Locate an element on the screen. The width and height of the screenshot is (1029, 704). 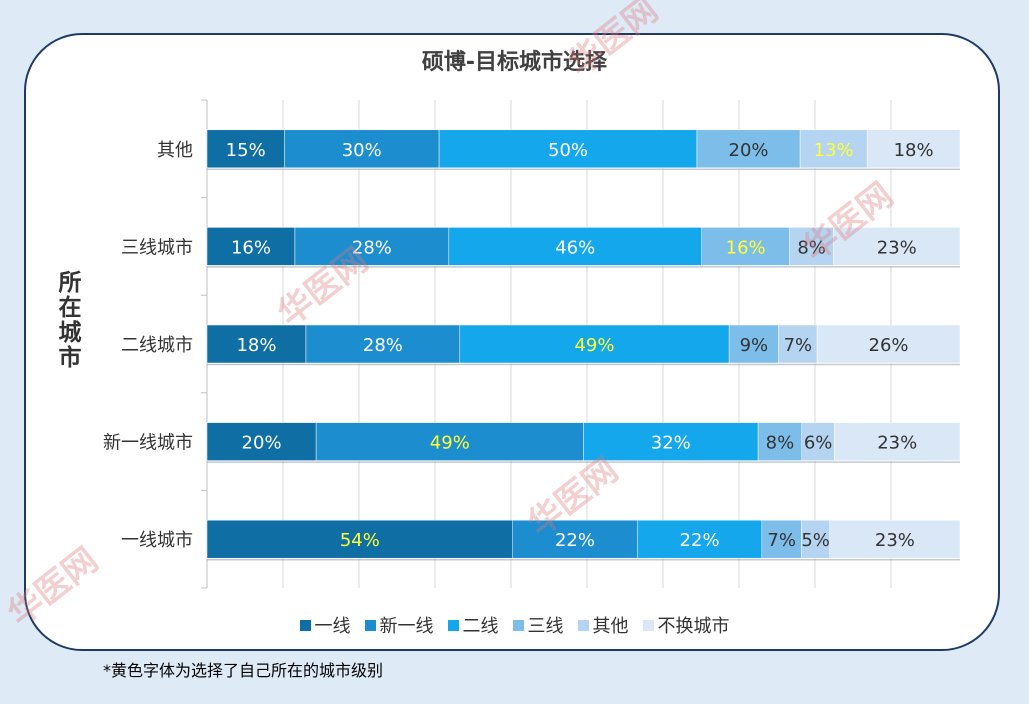
category-label: 二线城市 is located at coordinates (157, 345).